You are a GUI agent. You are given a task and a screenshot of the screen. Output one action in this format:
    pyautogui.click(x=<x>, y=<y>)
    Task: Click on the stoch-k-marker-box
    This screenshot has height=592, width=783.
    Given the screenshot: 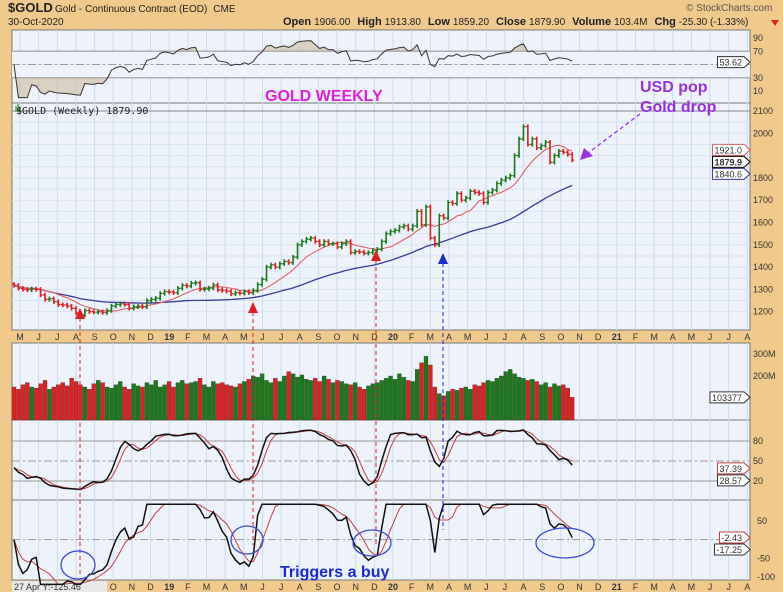 What is the action you would take?
    pyautogui.click(x=733, y=480)
    